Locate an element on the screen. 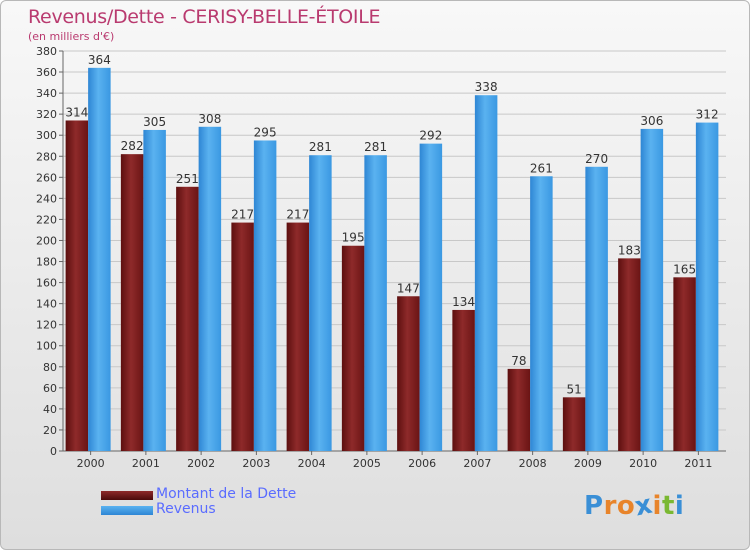 Image resolution: width=750 pixels, height=550 pixels. x-tick-label: 2009 is located at coordinates (588, 463).